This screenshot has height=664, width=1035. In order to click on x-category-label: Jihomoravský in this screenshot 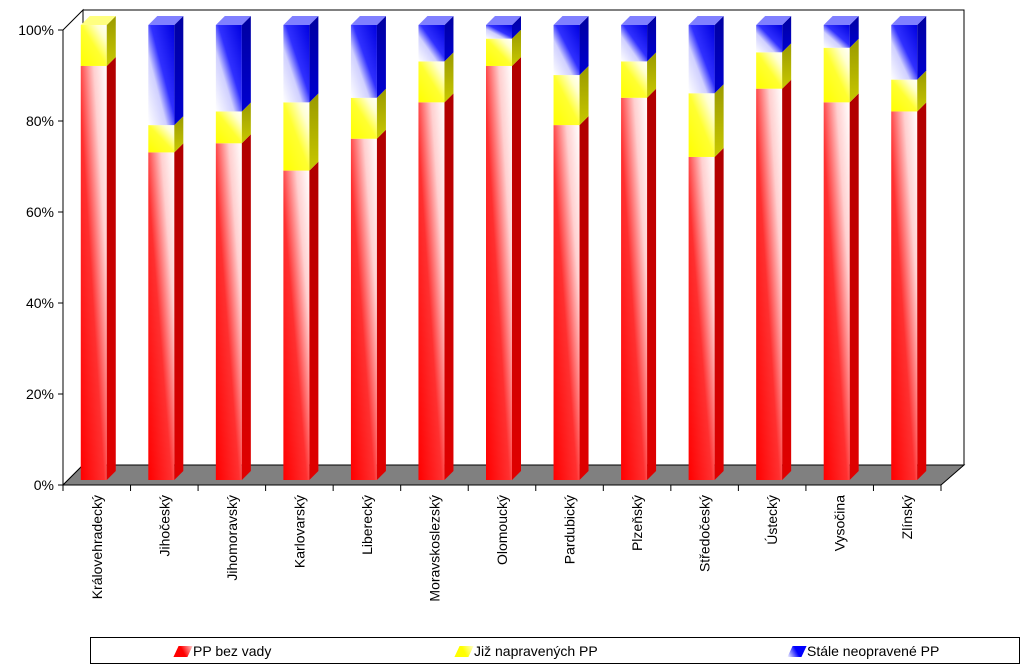, I will do `click(232, 538)`.